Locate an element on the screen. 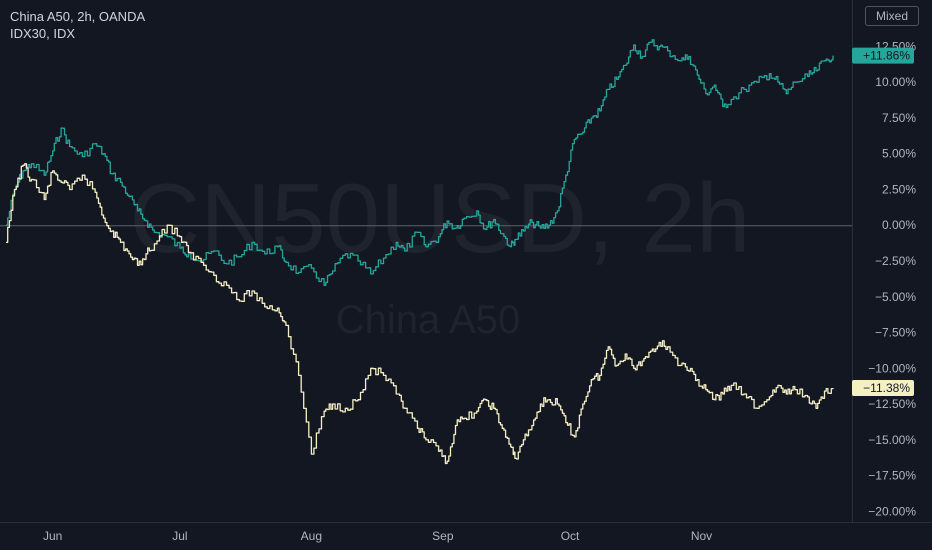 Image resolution: width=932 pixels, height=550 pixels. china-a50-last-value-label: −11.38% is located at coordinates (883, 387).